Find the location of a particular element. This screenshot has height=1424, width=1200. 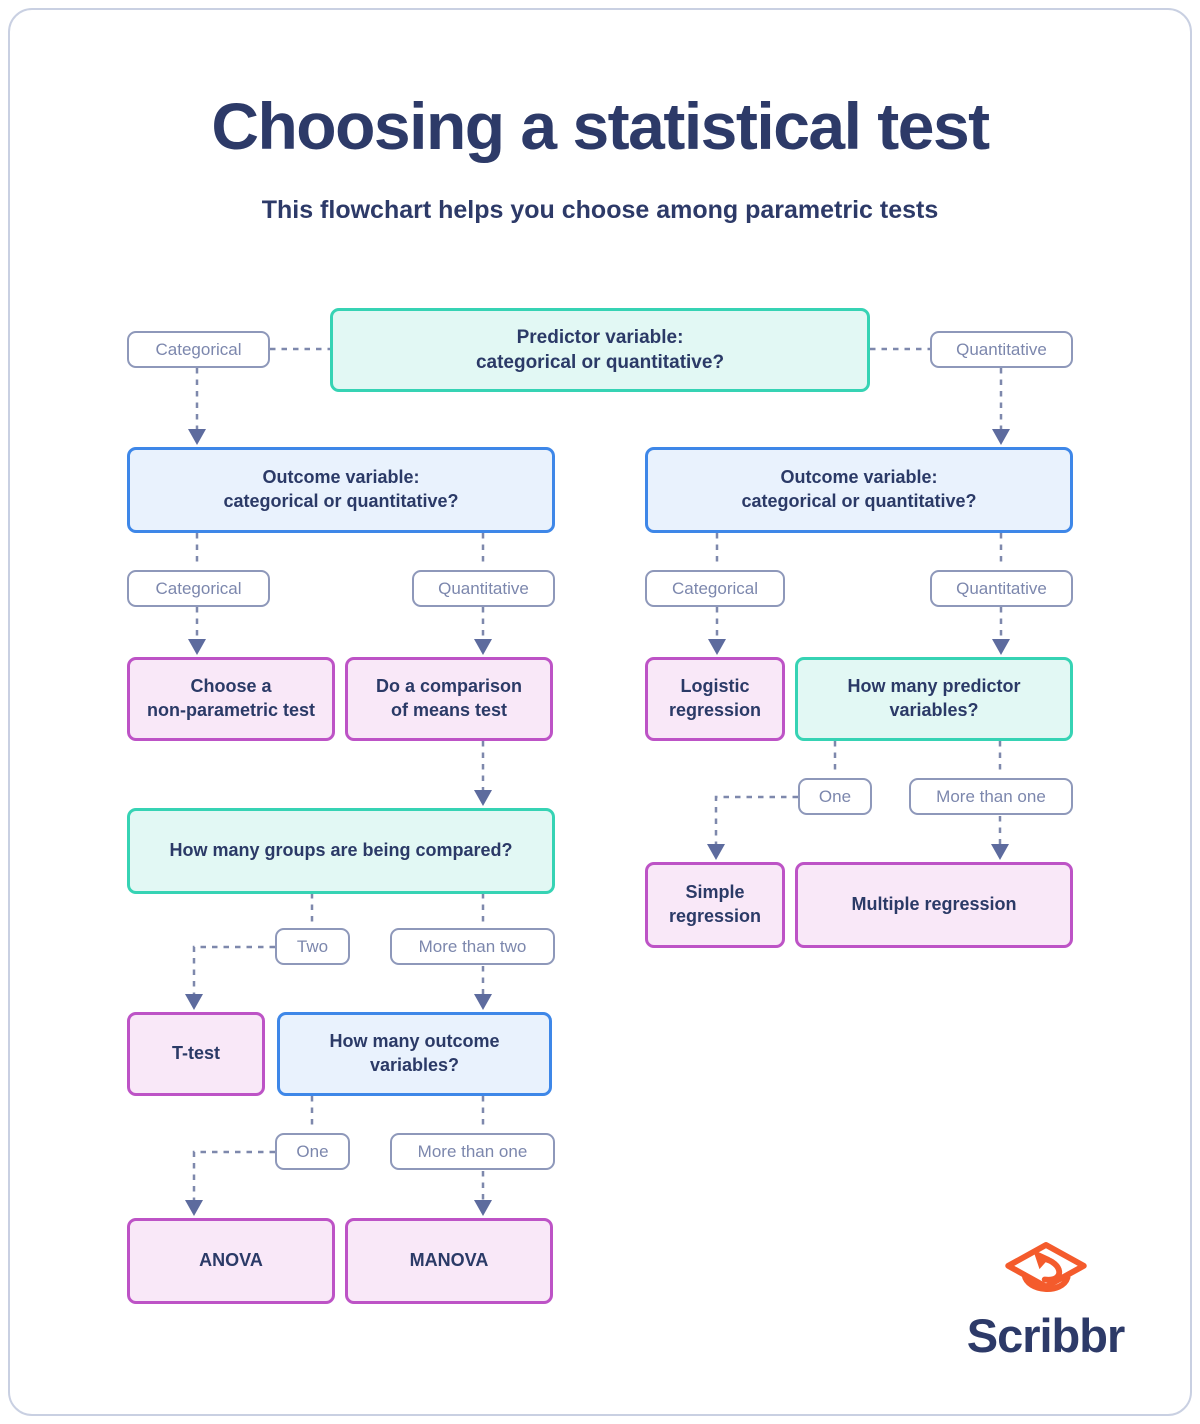

node-anova: ANOVA is located at coordinates (231, 1261).